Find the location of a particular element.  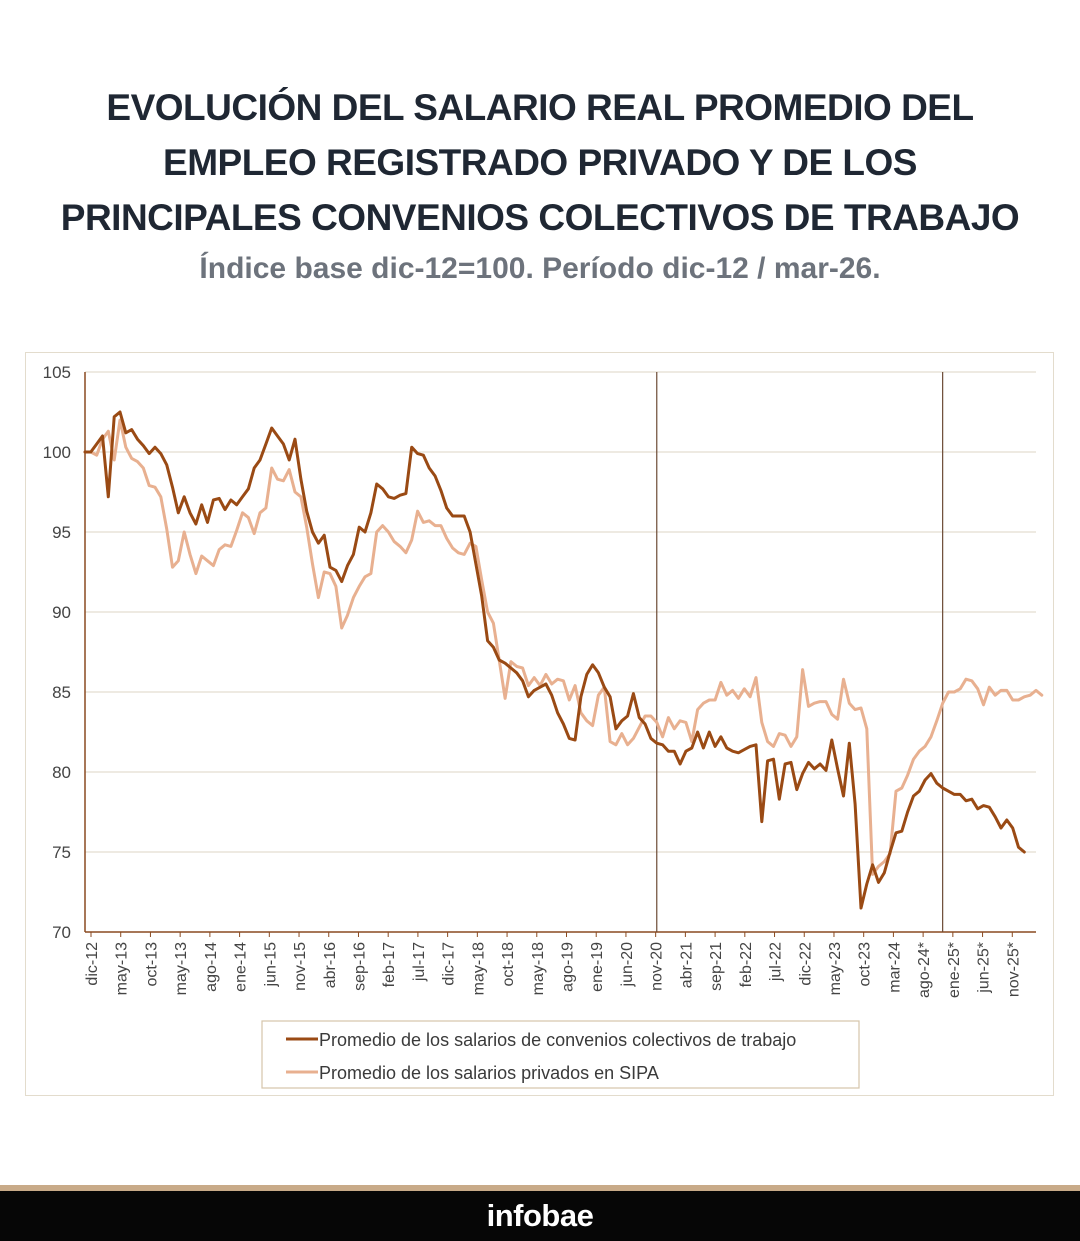

x-tick-label: jun-25* is located at coordinates (984, 968).